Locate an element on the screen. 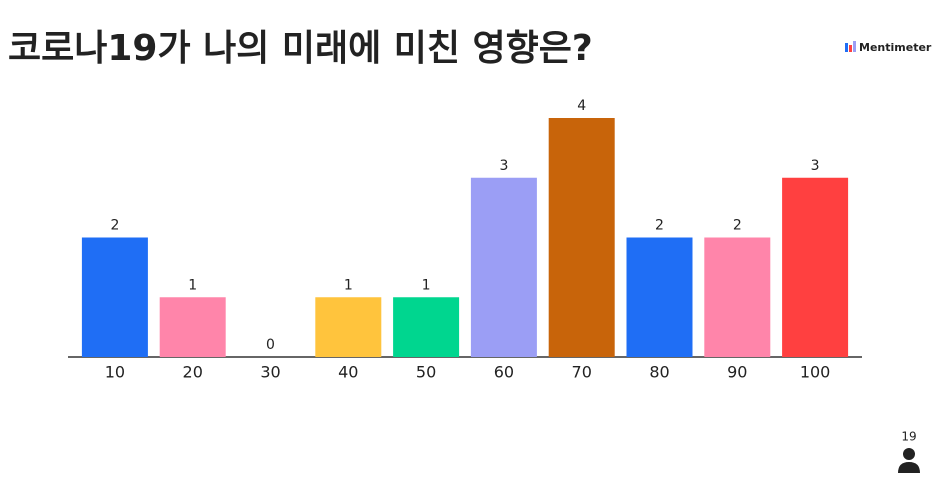  brand-logo: Mentimeter is located at coordinates (888, 47).